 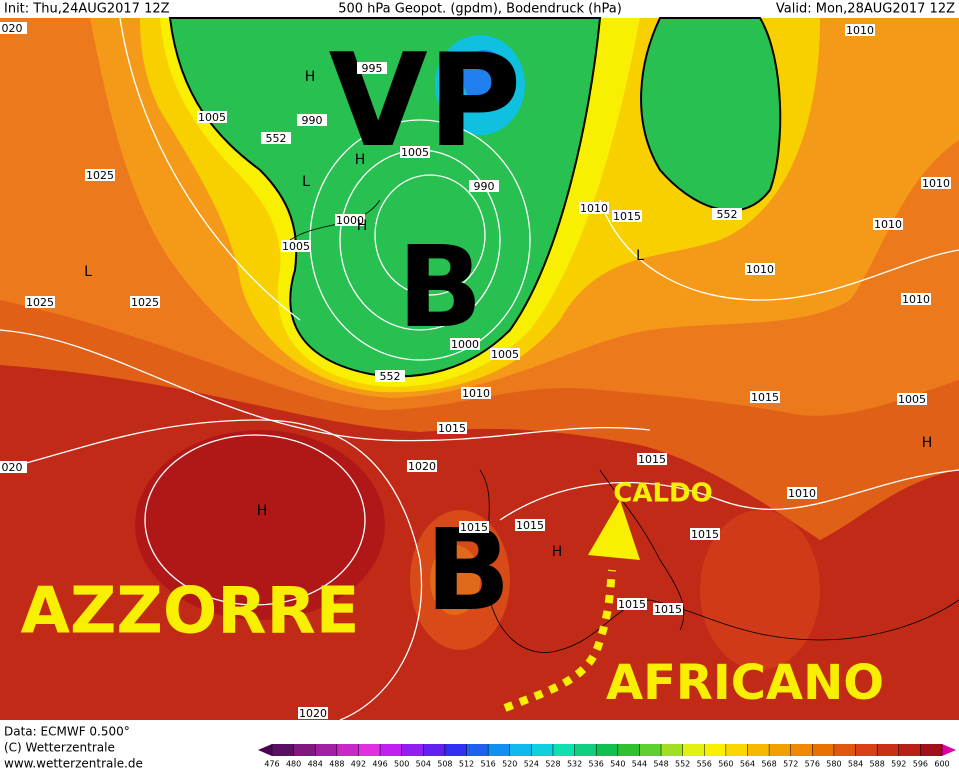 What do you see at coordinates (898, 764) in the screenshot?
I see `colorbar-label: 592` at bounding box center [898, 764].